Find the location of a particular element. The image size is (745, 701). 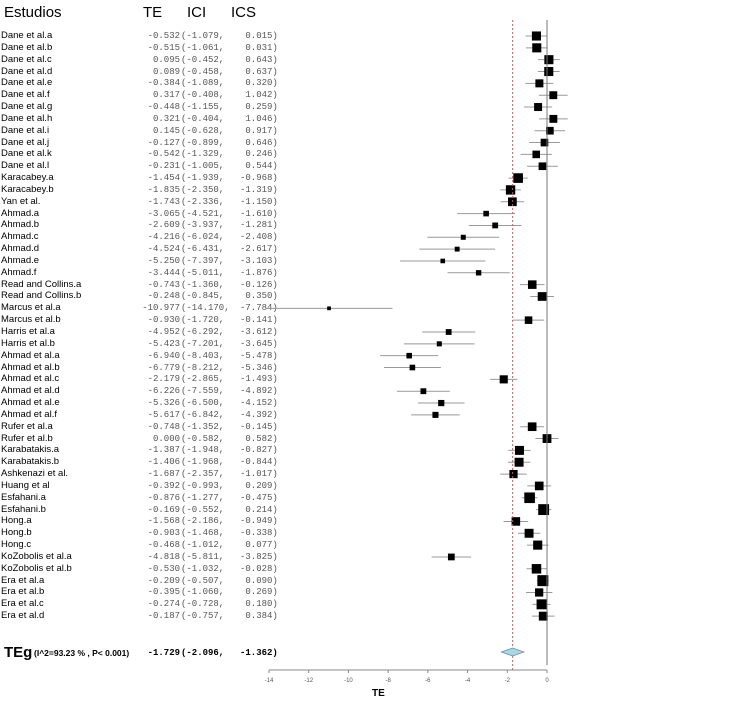

ici-value: (-1.968, is located at coordinates (203, 462).